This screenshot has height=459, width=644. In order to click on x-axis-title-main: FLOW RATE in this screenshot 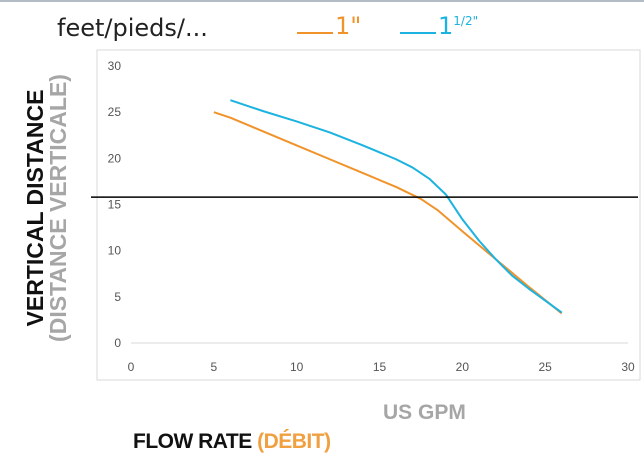, I will do `click(195, 441)`.